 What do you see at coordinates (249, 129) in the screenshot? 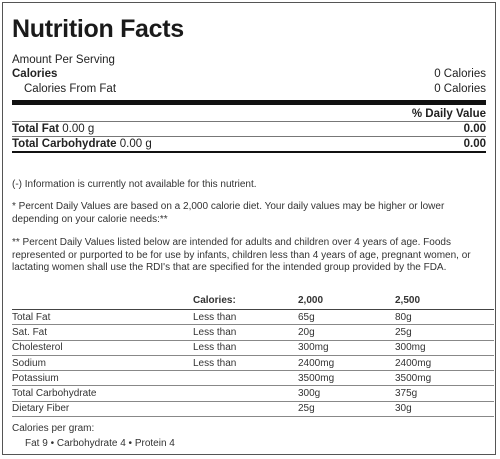
I see `nutrient-row-total-fat: Total Fat 0.00 g 0.00` at bounding box center [249, 129].